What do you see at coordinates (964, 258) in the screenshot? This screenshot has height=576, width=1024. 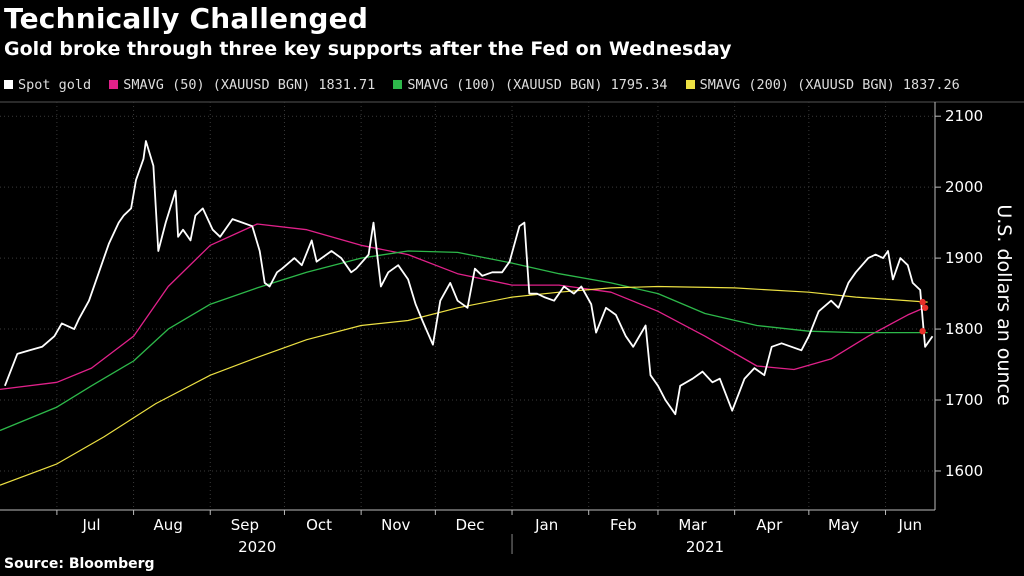 I see `y-tick-label-1900: 1900` at bounding box center [964, 258].